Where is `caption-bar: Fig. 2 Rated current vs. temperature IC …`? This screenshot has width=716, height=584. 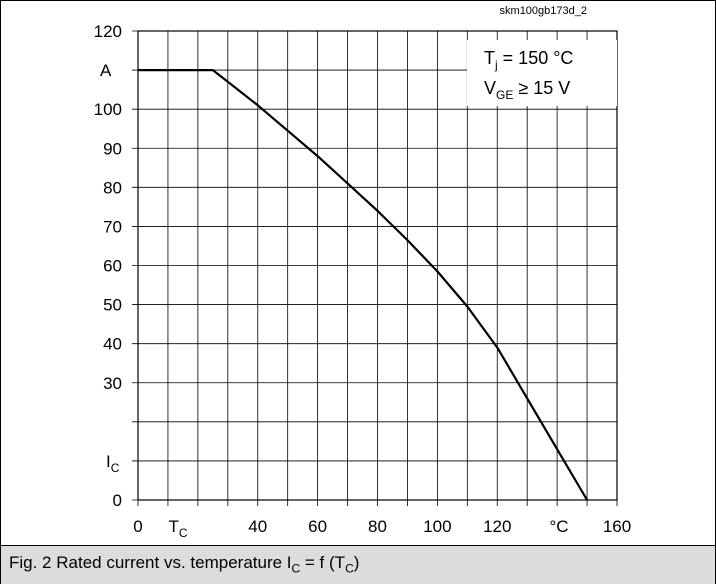
caption-bar: Fig. 2 Rated current vs. temperature IC … is located at coordinates (358, 564).